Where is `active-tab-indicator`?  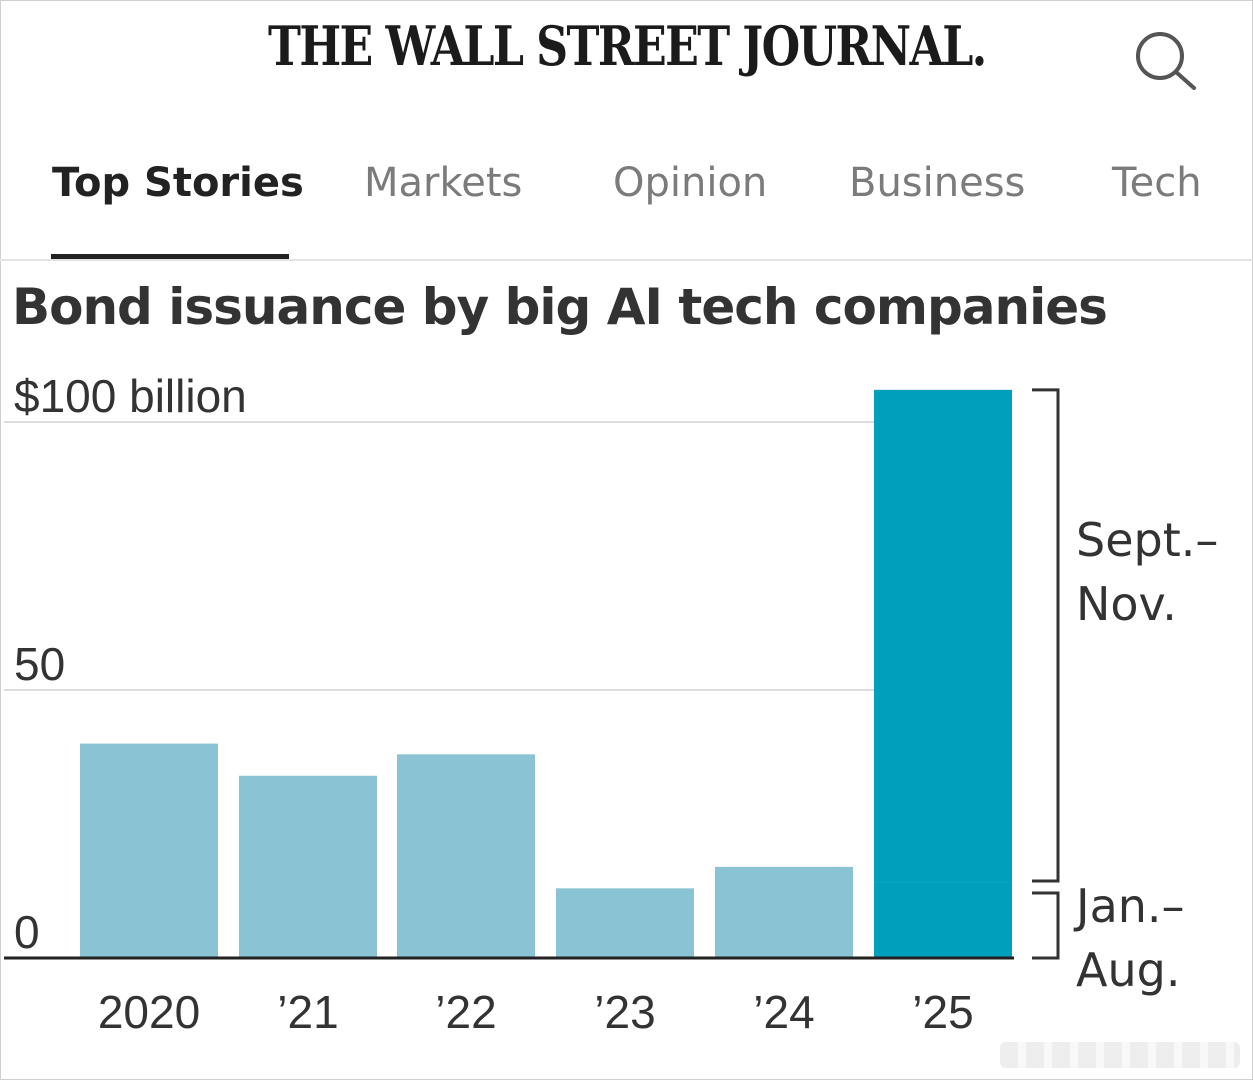
active-tab-indicator is located at coordinates (170, 257).